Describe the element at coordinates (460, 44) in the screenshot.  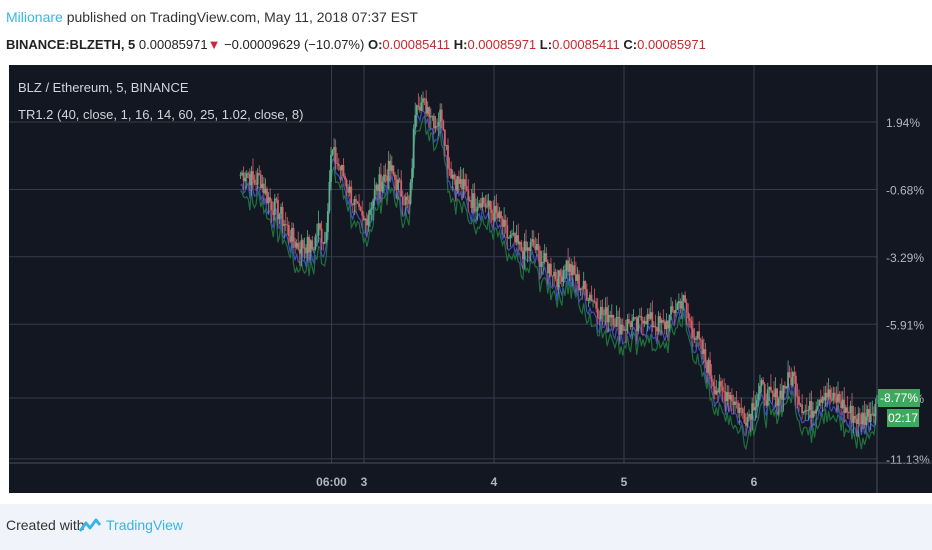
I see `high-label: H:` at that location.